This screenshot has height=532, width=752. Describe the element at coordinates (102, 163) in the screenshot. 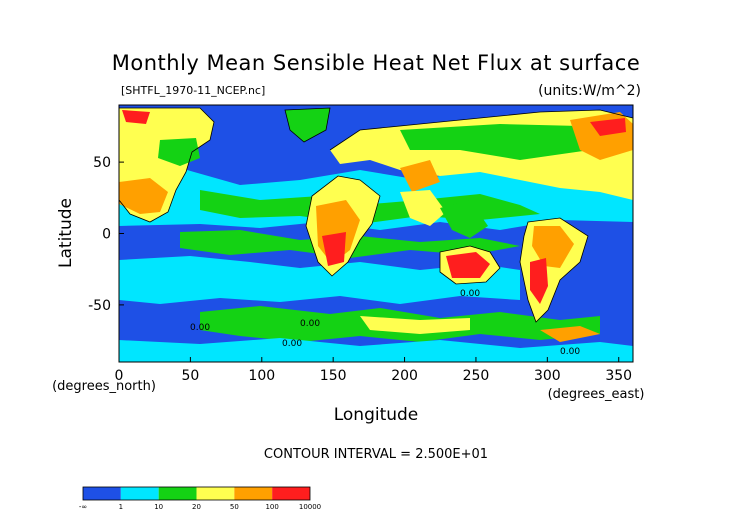

I see `y-tick-label: 50` at that location.